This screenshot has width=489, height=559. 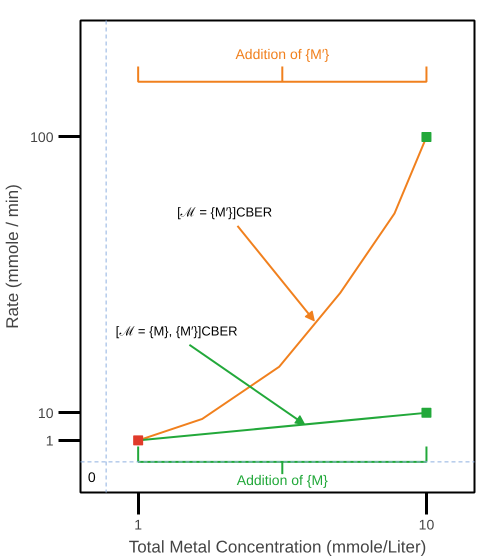 What do you see at coordinates (282, 54) in the screenshot?
I see `annotation: Addition of {M′}` at bounding box center [282, 54].